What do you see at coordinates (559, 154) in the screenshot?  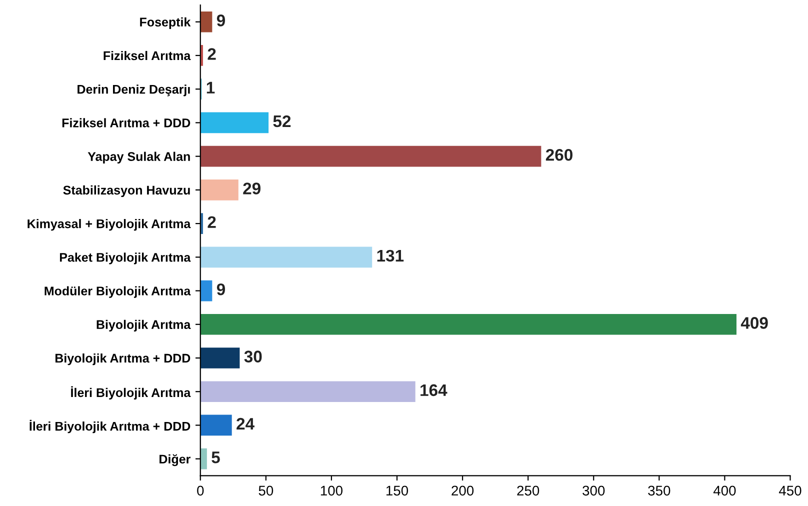 I see `data-label: 260` at bounding box center [559, 154].